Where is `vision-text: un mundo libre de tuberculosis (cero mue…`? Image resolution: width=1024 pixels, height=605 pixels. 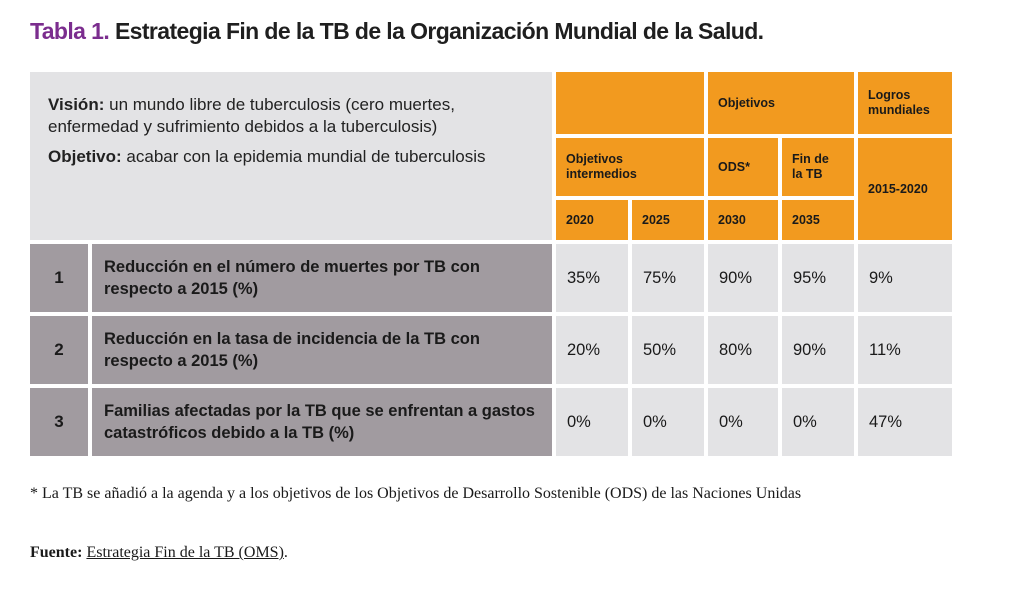 vision-text: un mundo libre de tuberculosis (cero mue… is located at coordinates (251, 115).